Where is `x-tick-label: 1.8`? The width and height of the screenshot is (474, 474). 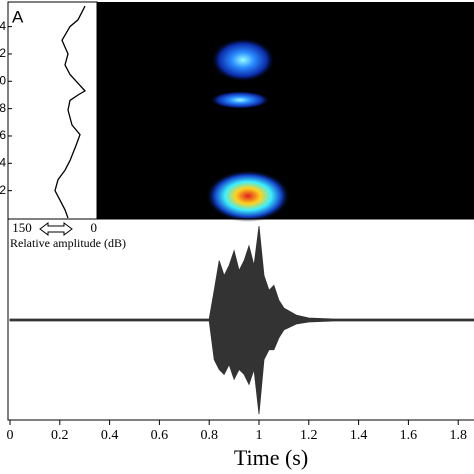 x-tick-label: 1.8 is located at coordinates (458, 435).